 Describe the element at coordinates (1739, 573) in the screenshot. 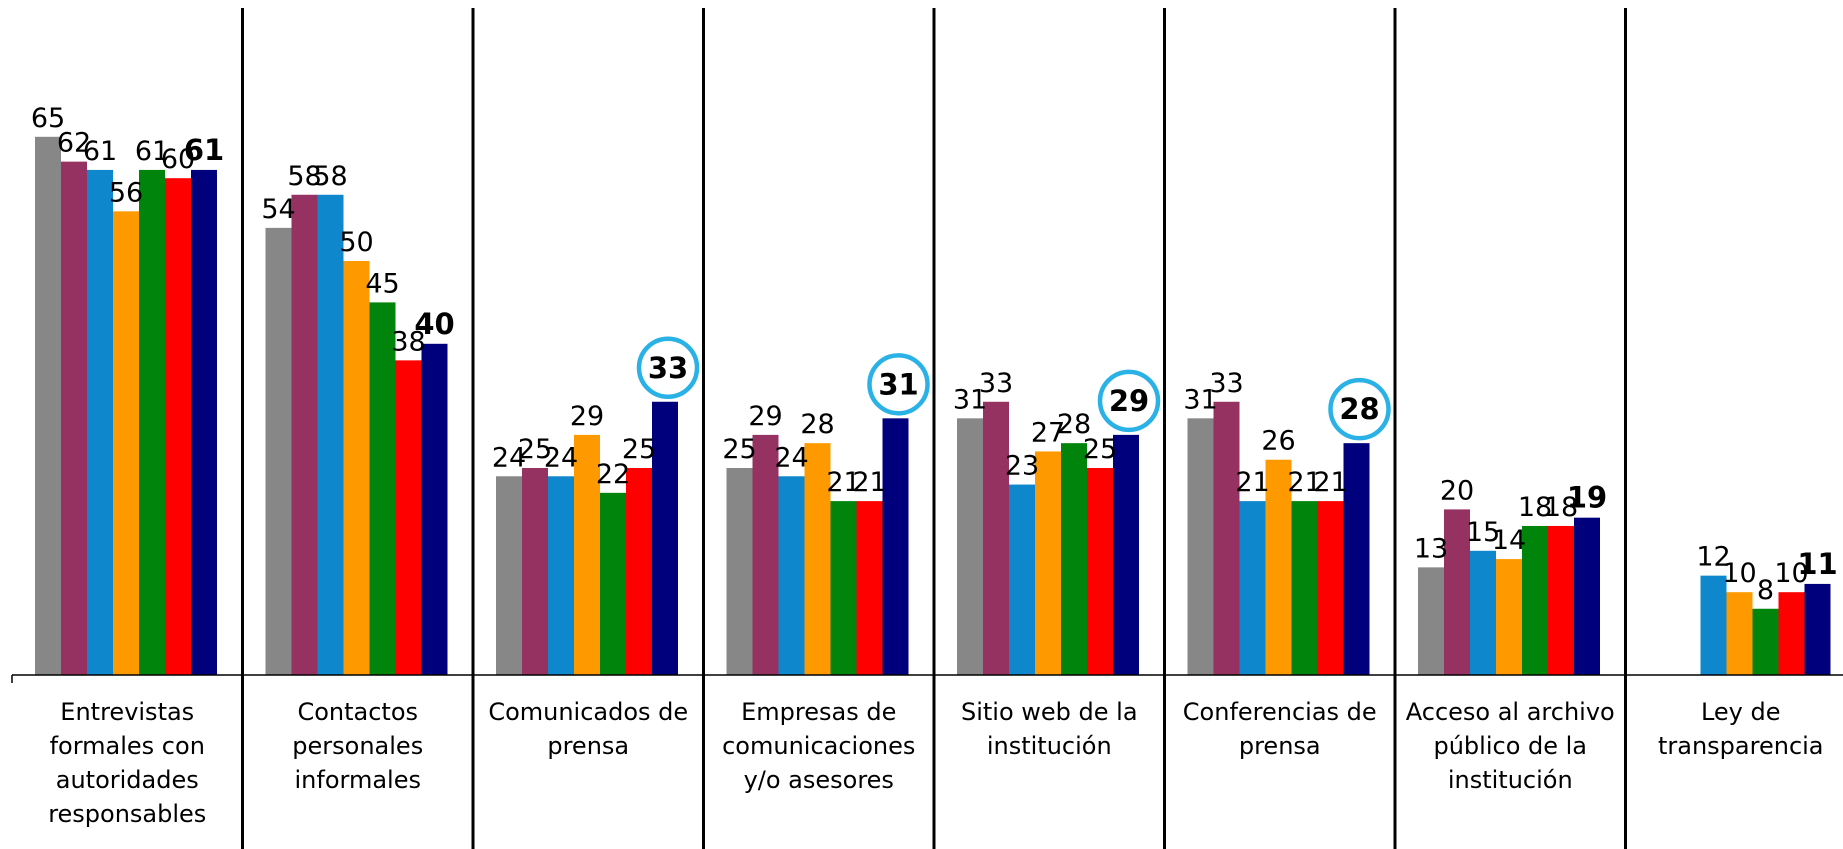

I see `value-label: 10` at that location.